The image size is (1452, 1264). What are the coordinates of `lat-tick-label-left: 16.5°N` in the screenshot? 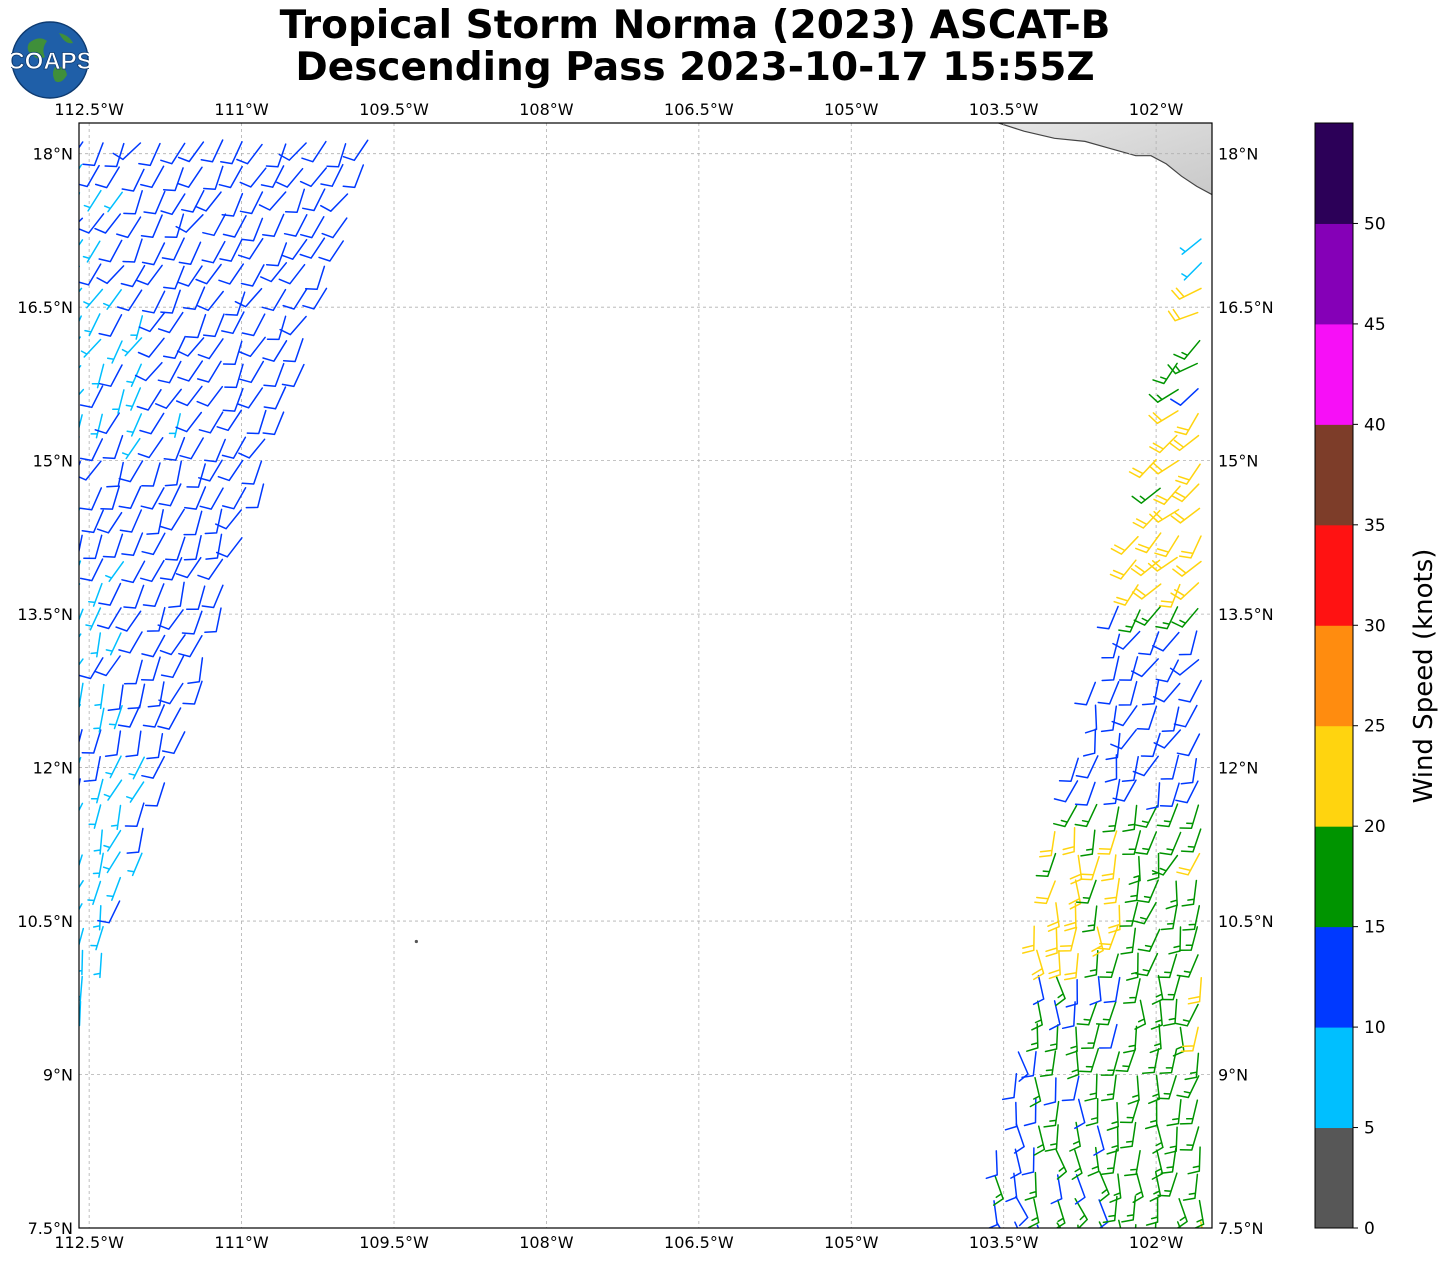 It's located at (45, 307).